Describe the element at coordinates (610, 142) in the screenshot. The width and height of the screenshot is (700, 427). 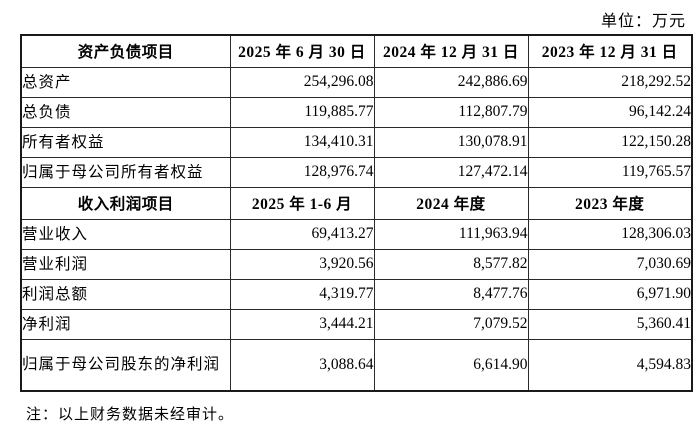
I see `cell-value: 122,150.28` at that location.